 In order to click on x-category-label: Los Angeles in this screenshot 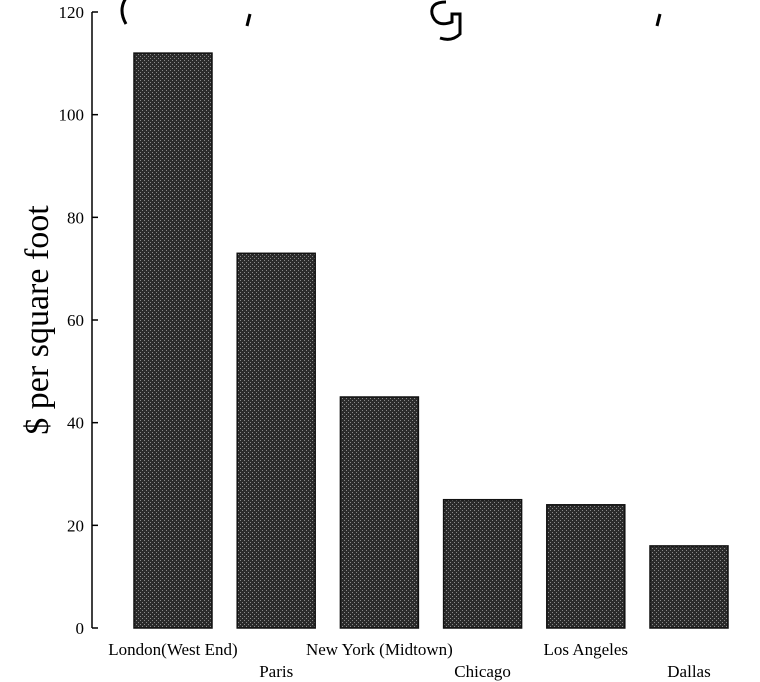, I will do `click(586, 649)`.